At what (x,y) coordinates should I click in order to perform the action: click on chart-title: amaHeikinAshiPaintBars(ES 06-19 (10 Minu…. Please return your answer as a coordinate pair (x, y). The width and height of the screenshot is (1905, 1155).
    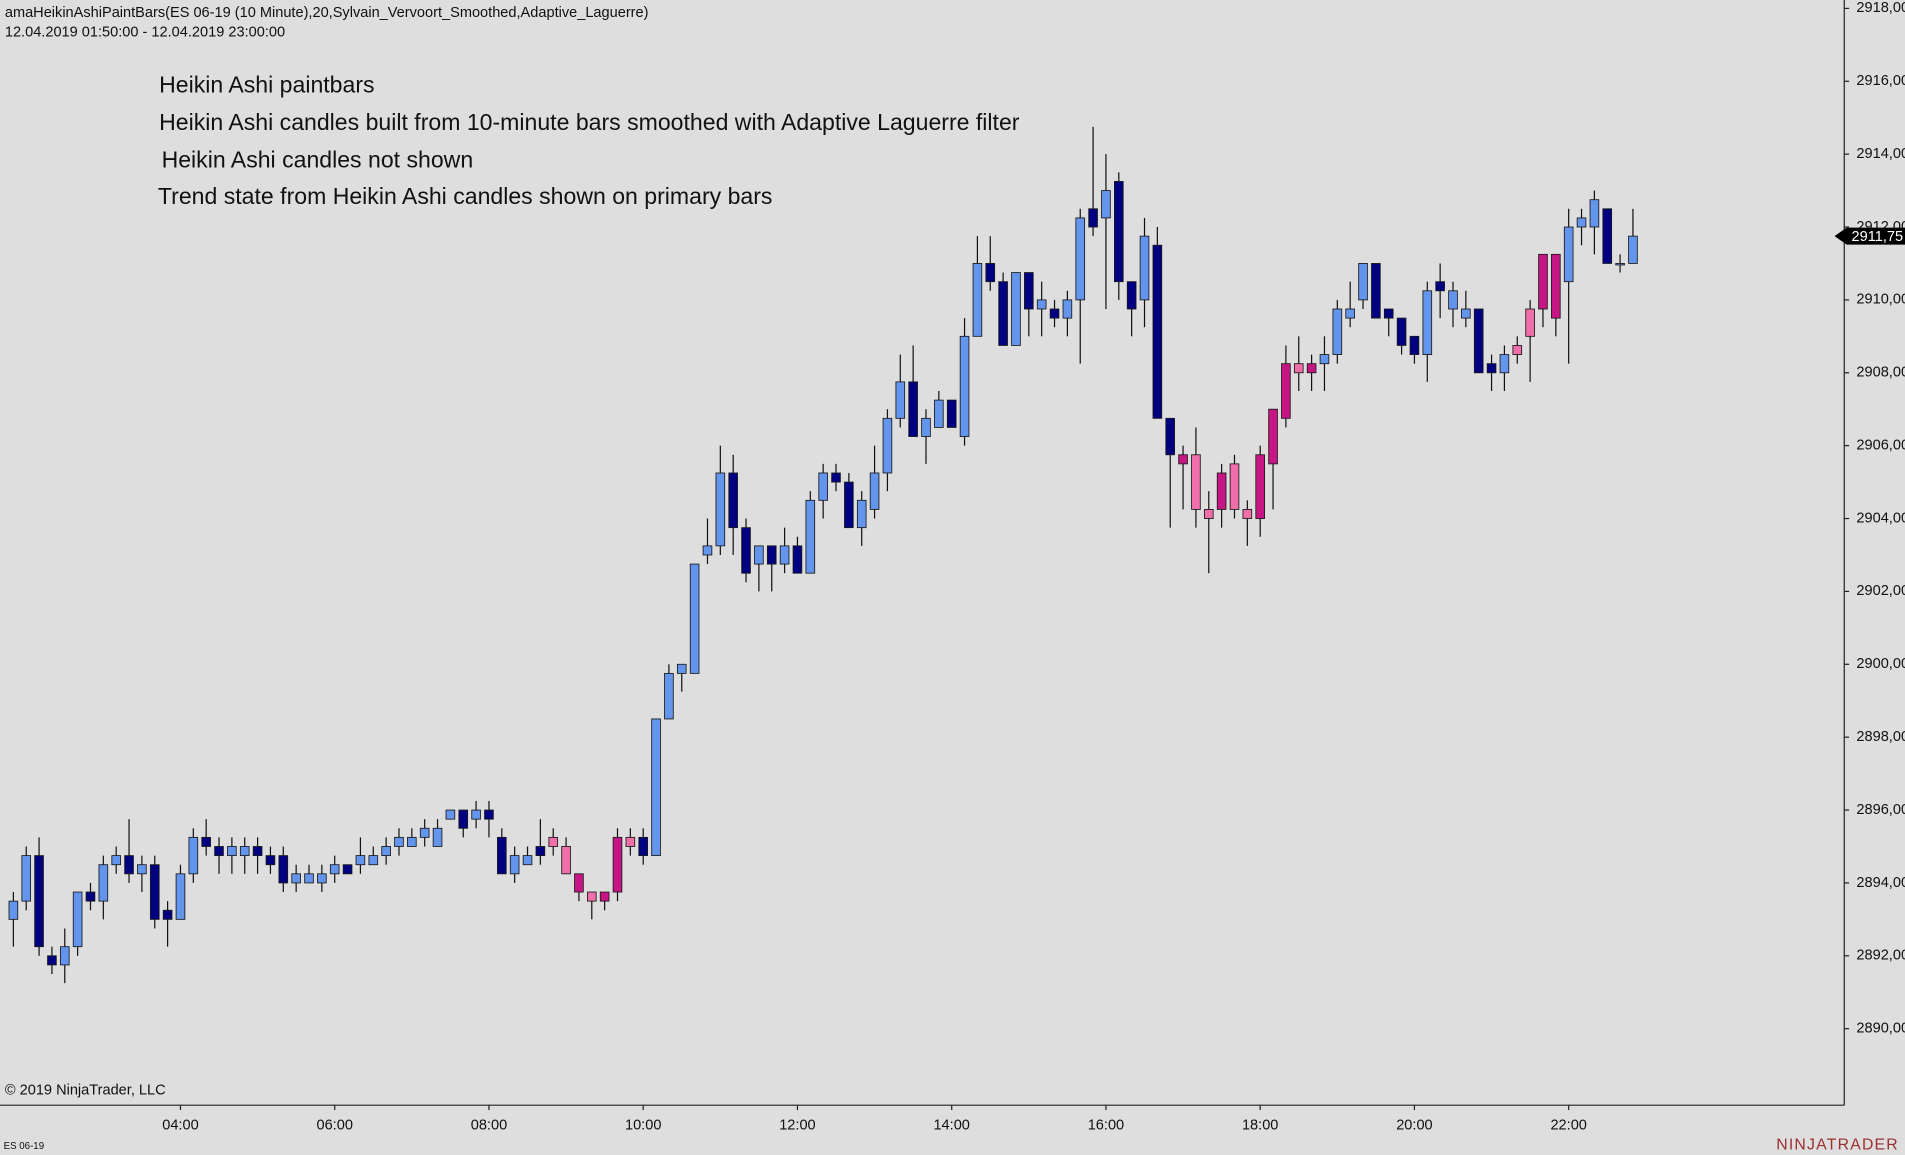
    Looking at the image, I should click on (327, 13).